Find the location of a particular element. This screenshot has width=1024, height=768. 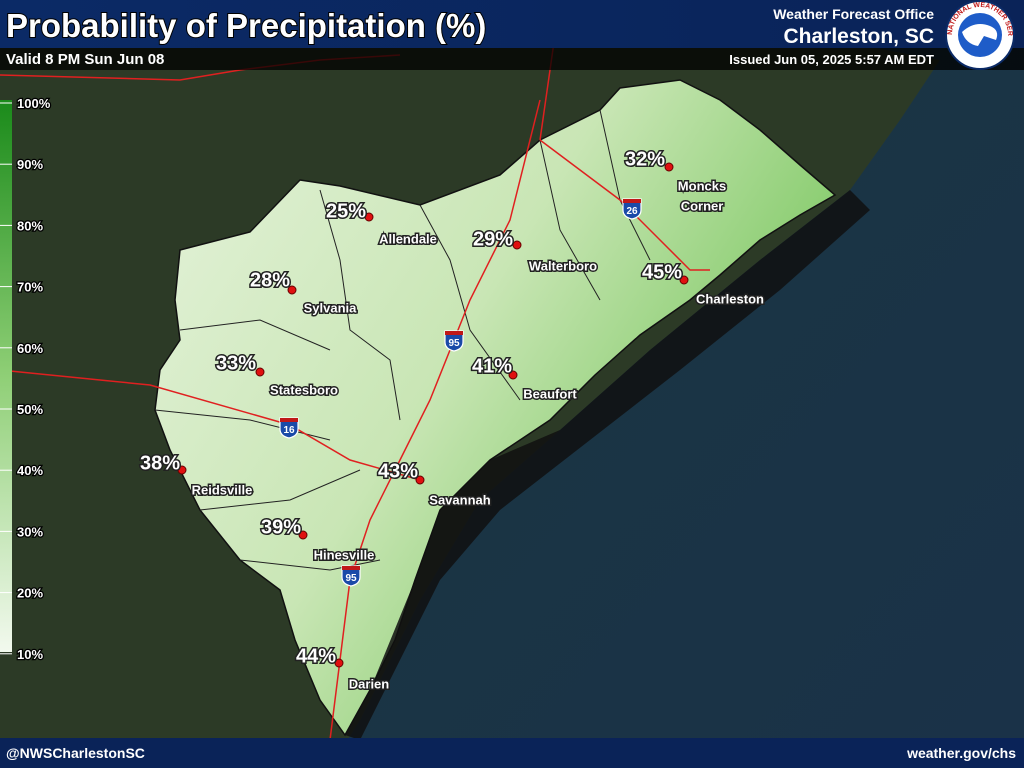

city: 45% Charleston is located at coordinates (702, 284).